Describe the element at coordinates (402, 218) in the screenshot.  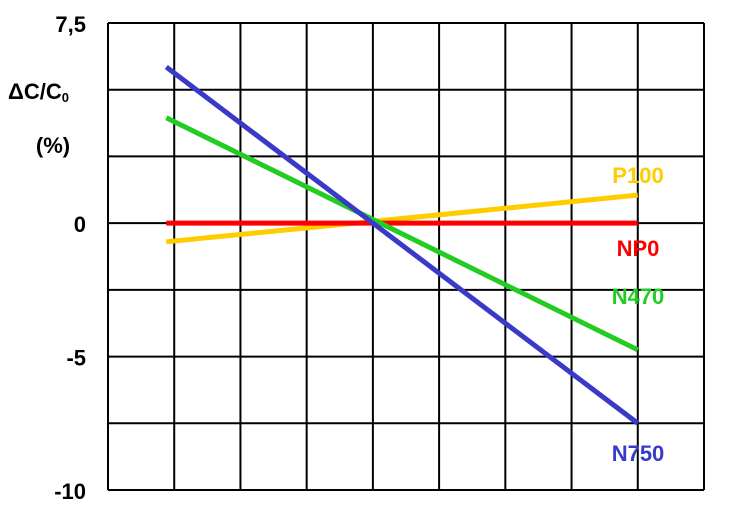
I see `series-line` at that location.